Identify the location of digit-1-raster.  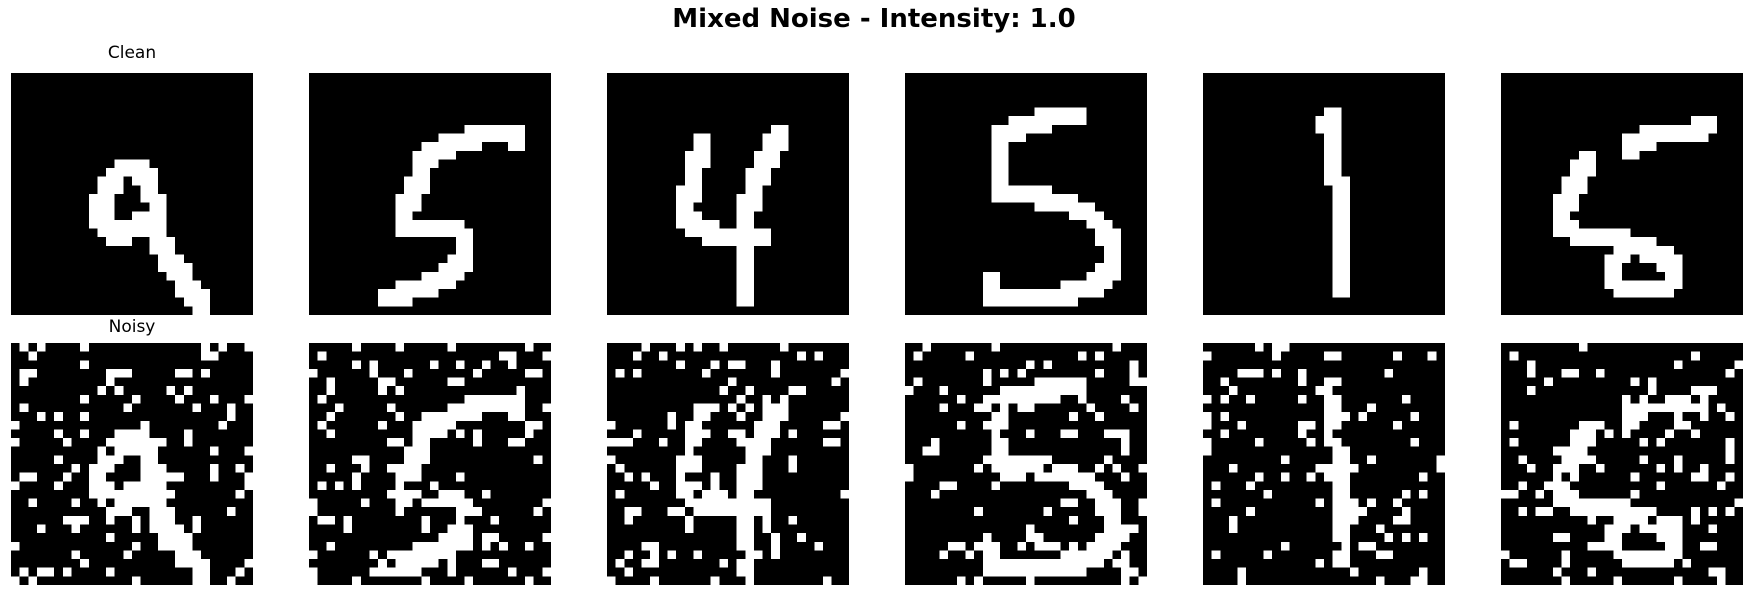
(1324, 464).